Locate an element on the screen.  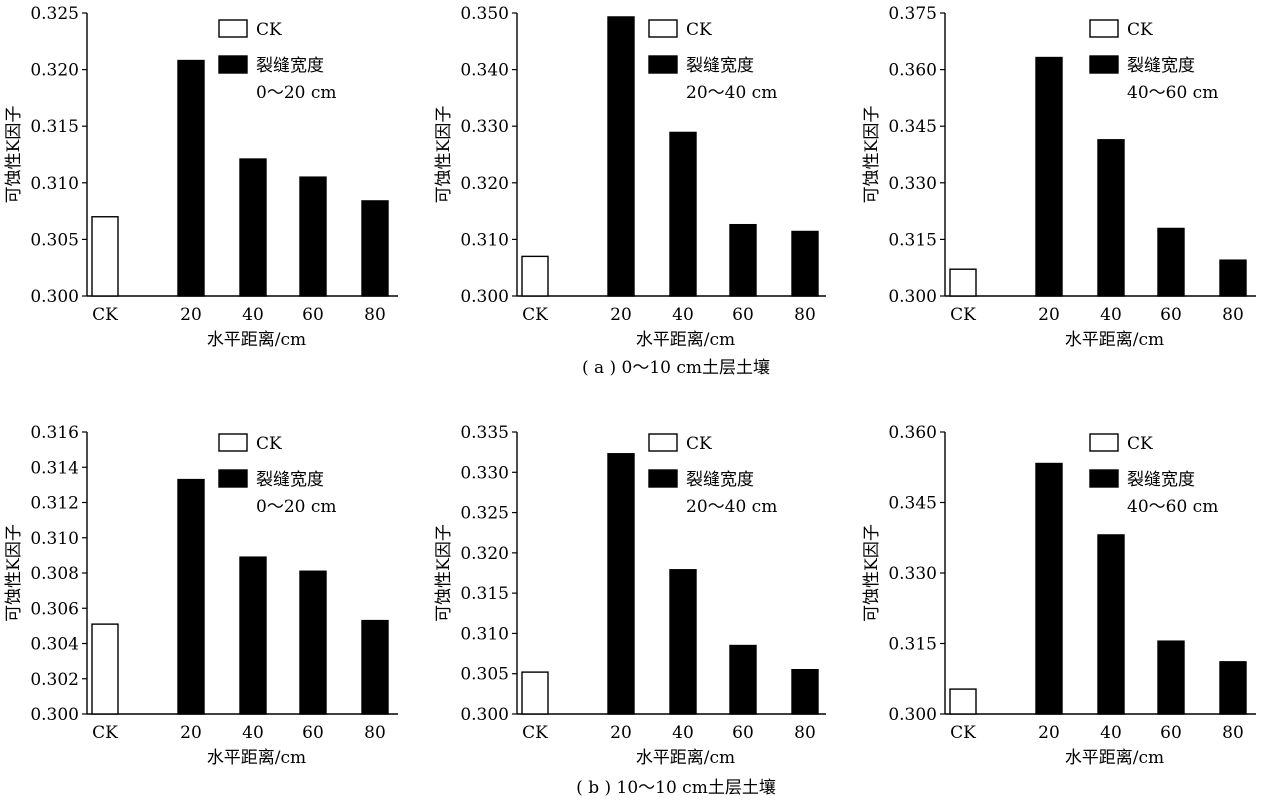
y-tick-label: 0.306 is located at coordinates (54, 609).